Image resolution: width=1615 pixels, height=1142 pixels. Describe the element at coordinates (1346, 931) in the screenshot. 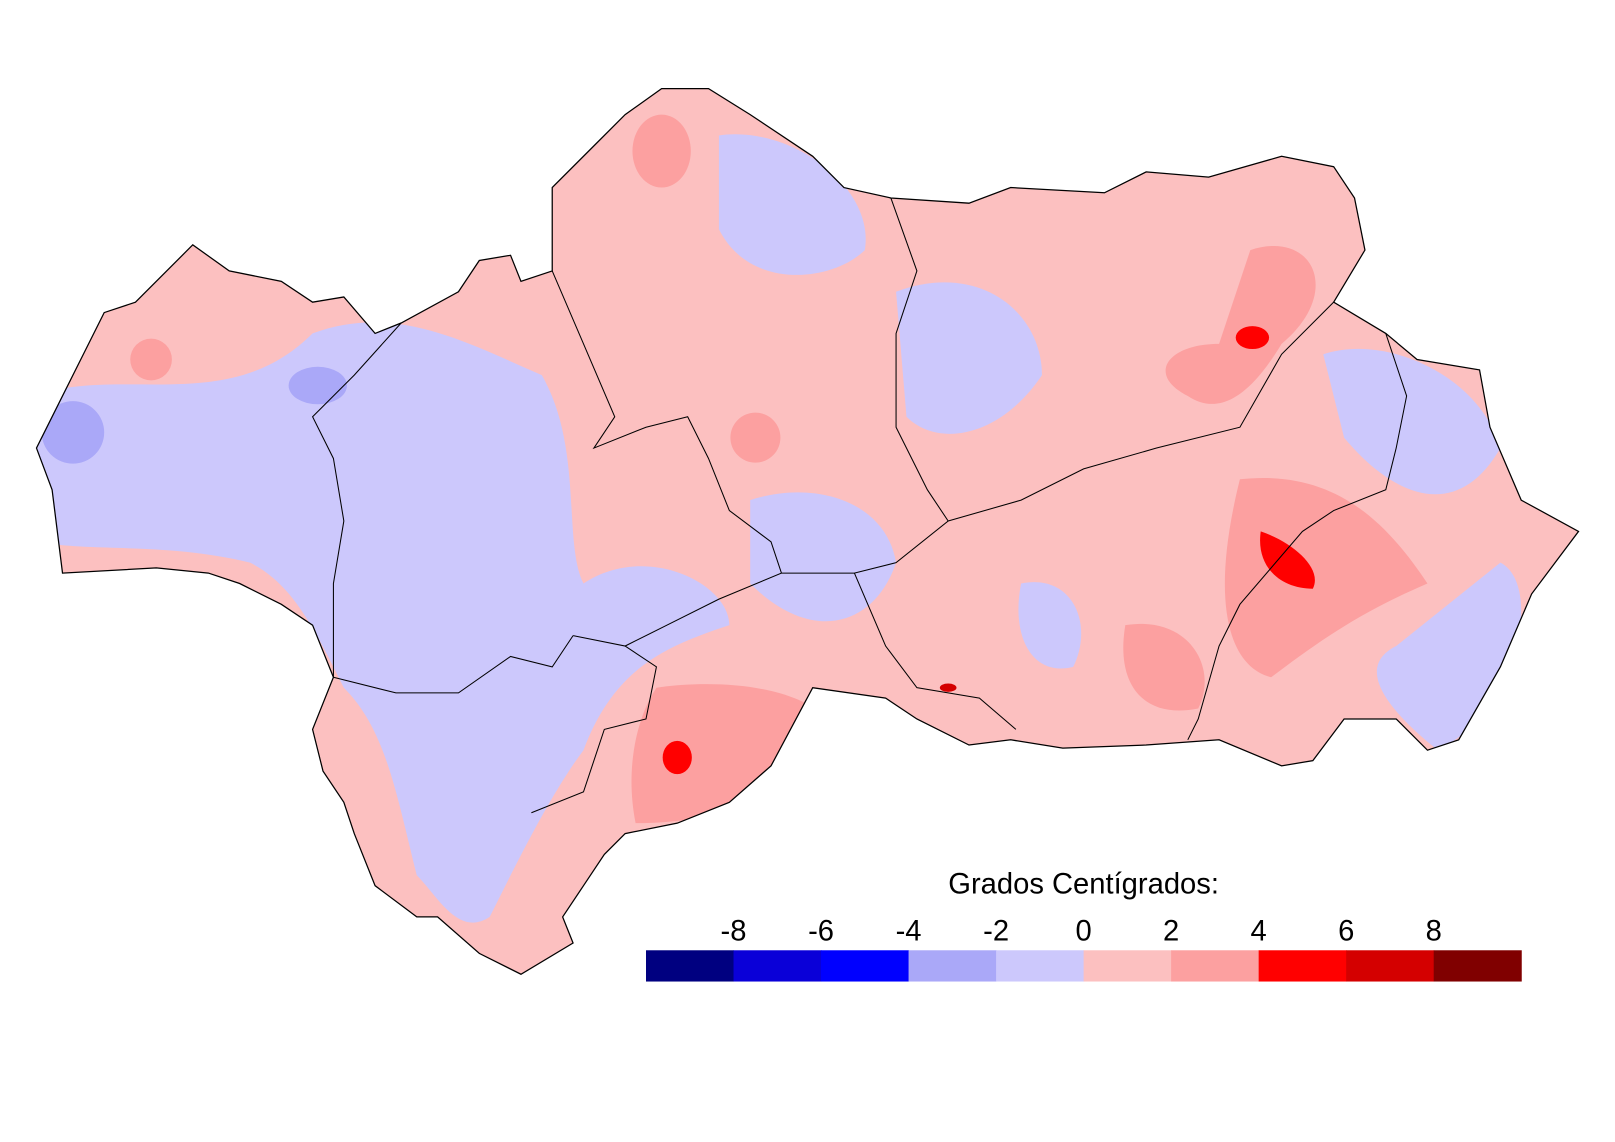

I see `legend-tick-label: 6` at that location.